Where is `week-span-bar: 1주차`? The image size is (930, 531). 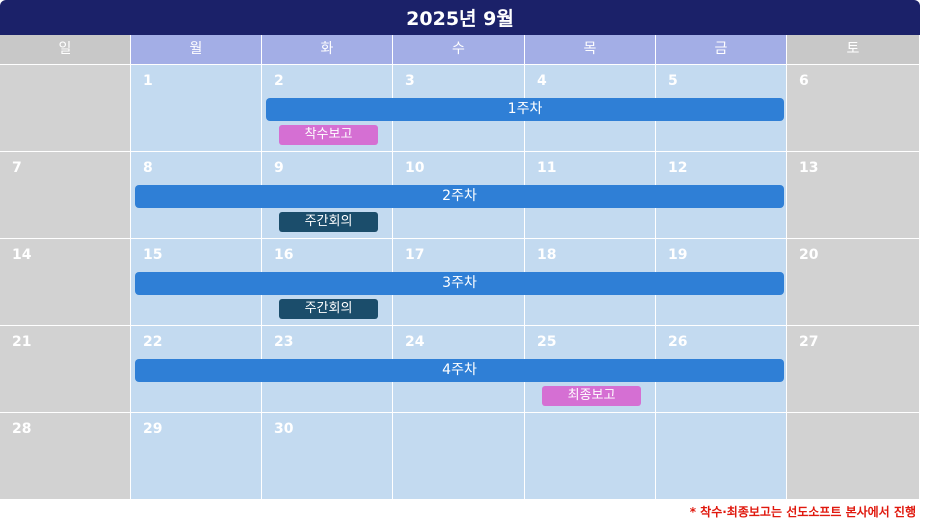
week-span-bar: 1주차 is located at coordinates (525, 109).